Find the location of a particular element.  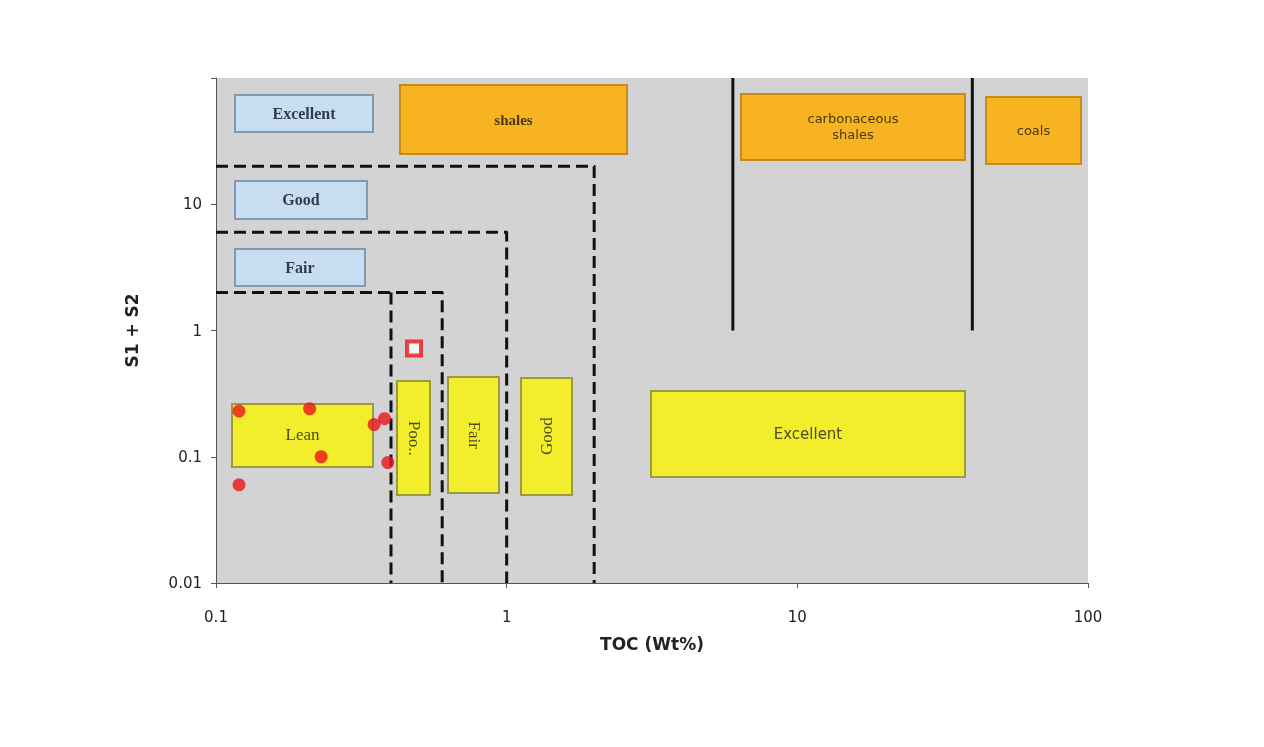

label-box: coals is located at coordinates (1033, 130).